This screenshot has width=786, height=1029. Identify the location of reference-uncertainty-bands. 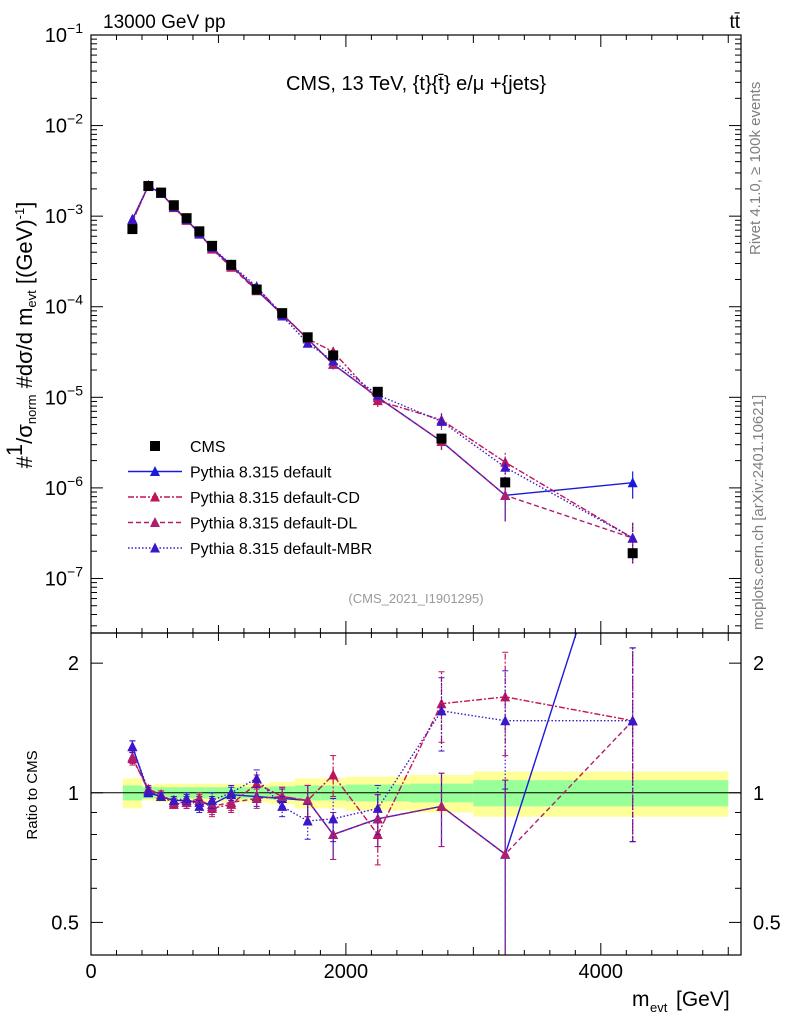
(416, 794).